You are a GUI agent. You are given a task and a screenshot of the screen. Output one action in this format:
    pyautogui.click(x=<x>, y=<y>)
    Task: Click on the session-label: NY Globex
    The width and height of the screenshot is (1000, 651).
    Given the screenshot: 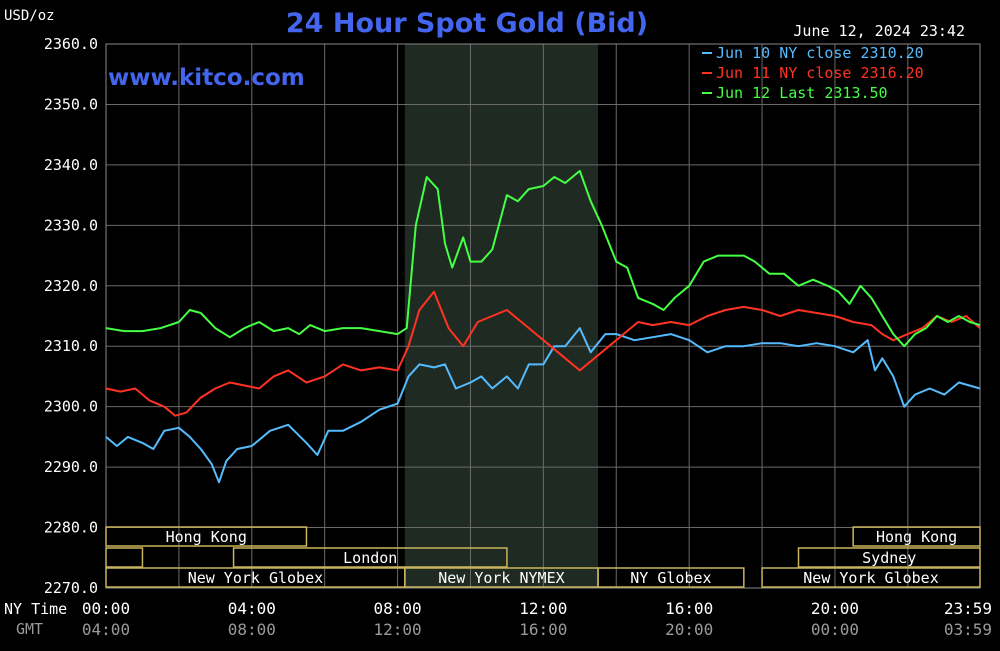 What is the action you would take?
    pyautogui.click(x=670, y=578)
    